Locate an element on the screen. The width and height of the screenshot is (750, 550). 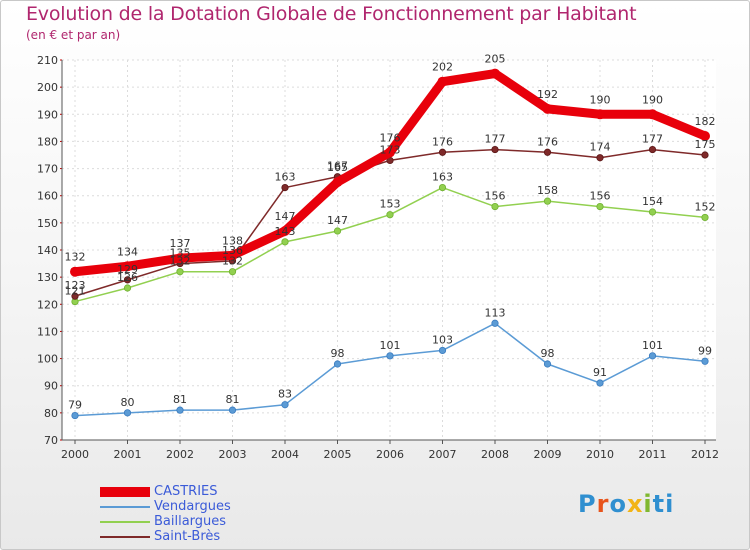
point-saint-bres-2004 is located at coordinates (285, 187).